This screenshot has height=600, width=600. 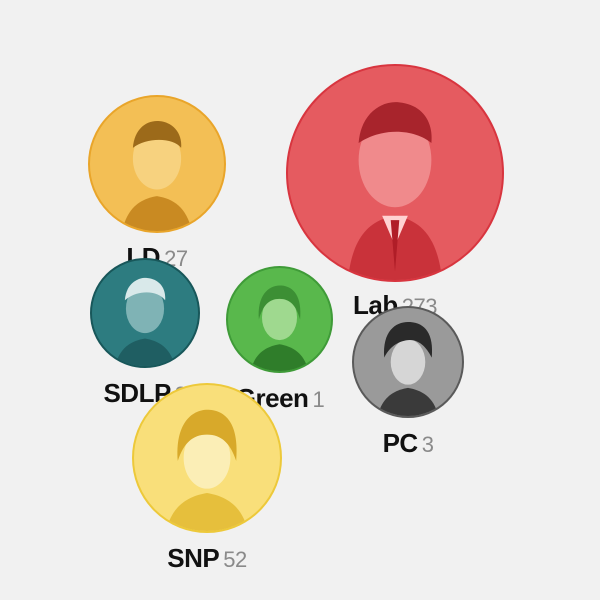 I want to click on lab-bubble, so click(x=395, y=173).